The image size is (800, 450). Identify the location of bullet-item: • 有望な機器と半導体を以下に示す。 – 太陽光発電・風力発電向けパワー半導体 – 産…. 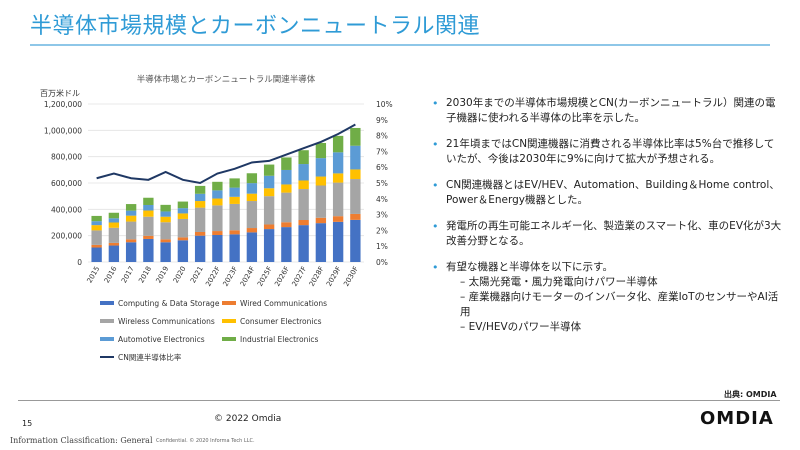
(607, 297).